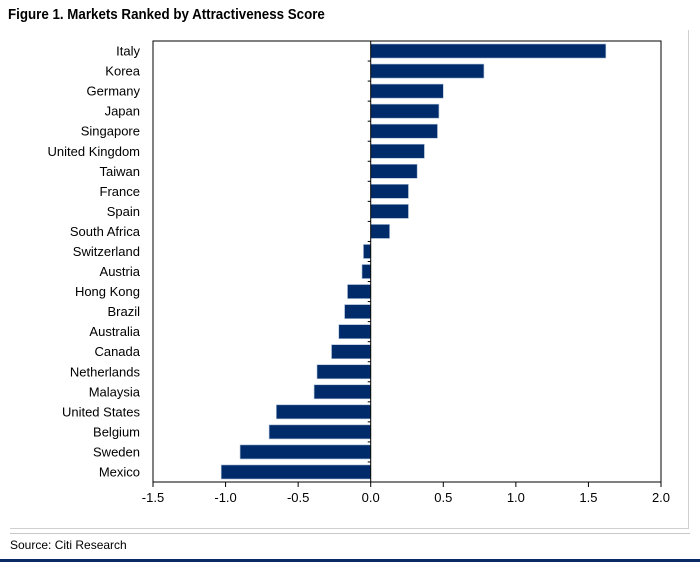 The image size is (700, 576). I want to click on bar-sweden, so click(305, 452).